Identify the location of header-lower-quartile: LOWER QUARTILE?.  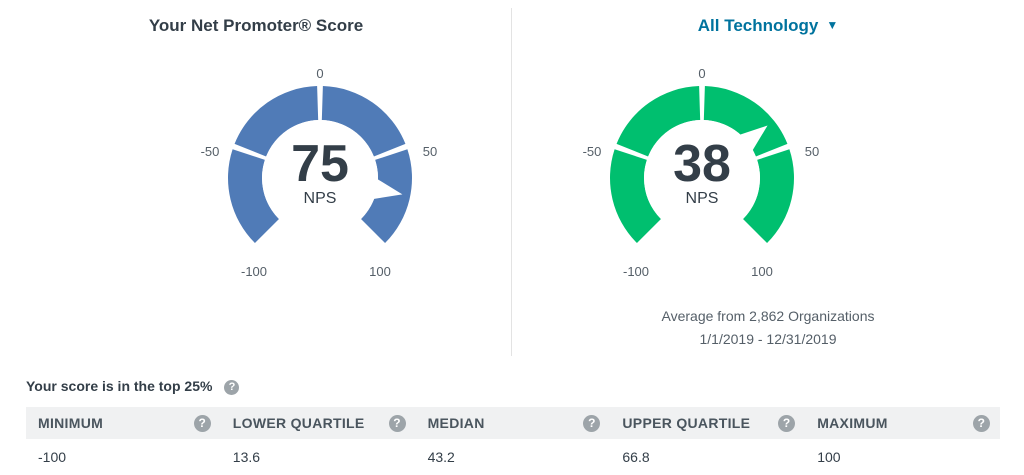
(318, 423).